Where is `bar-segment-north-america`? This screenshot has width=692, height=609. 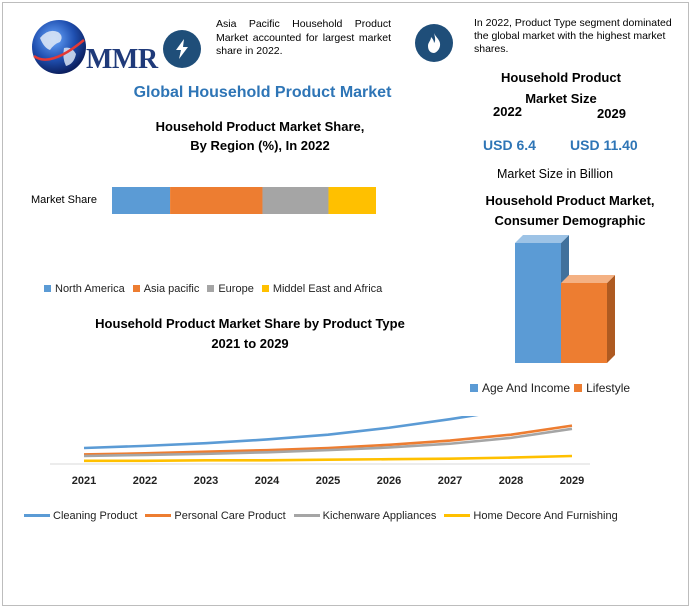
bar-segment-north-america is located at coordinates (141, 200).